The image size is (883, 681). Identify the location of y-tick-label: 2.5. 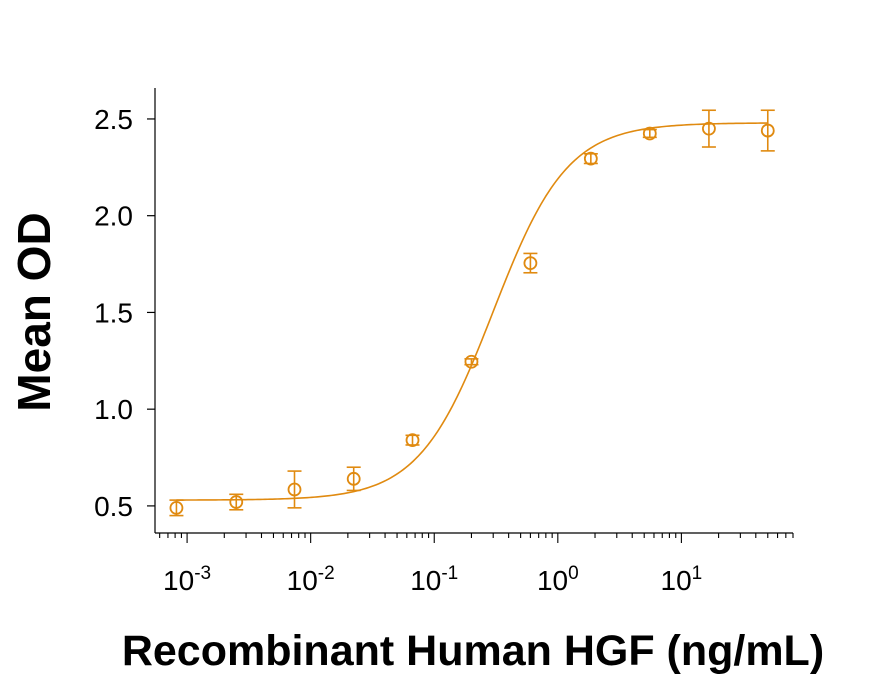
(113, 119).